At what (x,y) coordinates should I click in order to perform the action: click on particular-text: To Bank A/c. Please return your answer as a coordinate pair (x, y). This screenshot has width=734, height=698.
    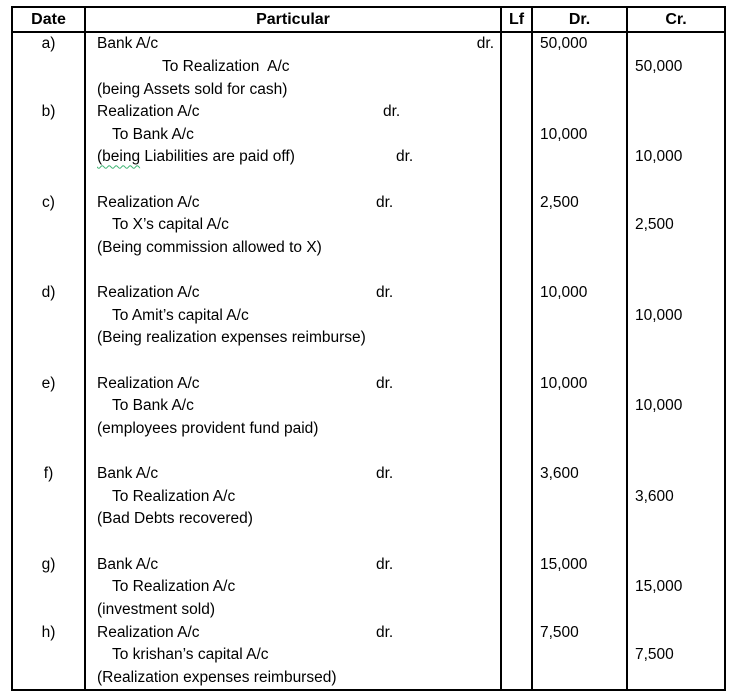
    Looking at the image, I should click on (153, 406).